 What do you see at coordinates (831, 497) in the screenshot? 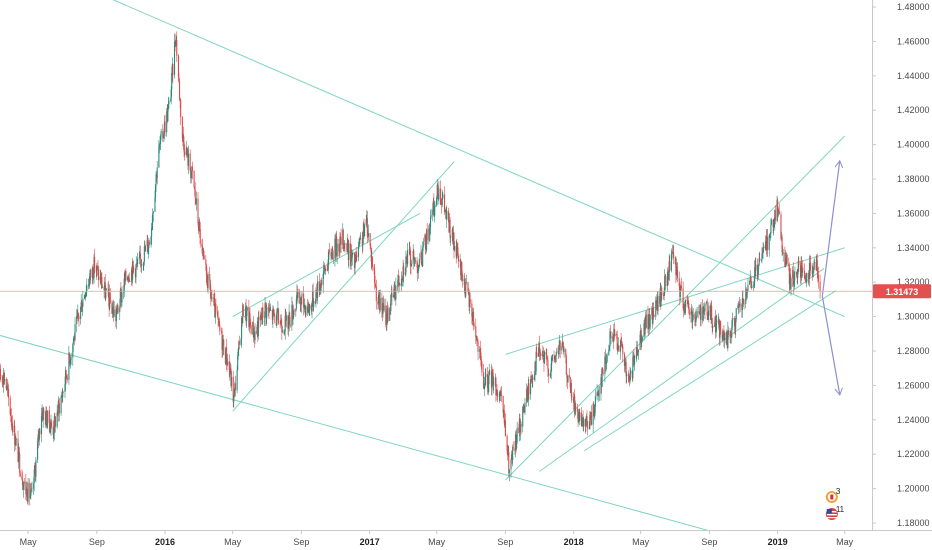
I see `canada-event-flag-icon` at bounding box center [831, 497].